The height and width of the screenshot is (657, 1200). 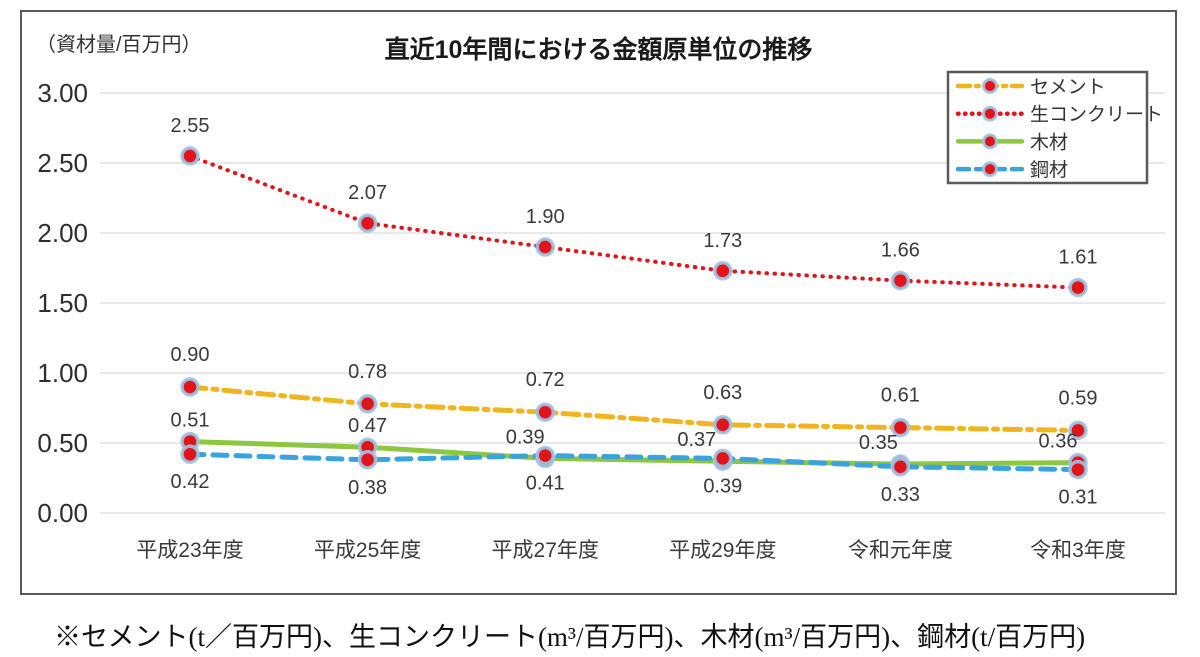 I want to click on y-tick-label: 0.50, so click(x=62, y=443).